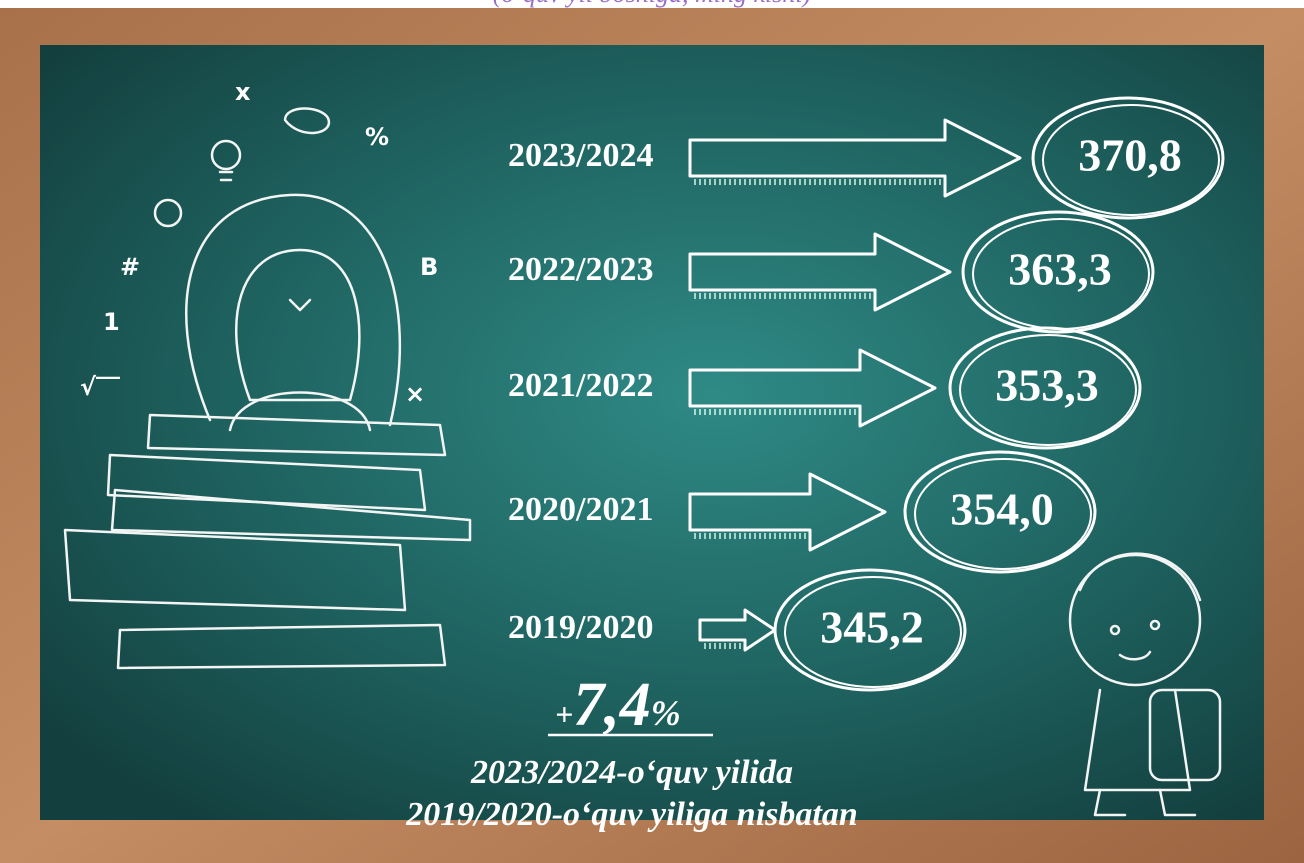 Image resolution: width=1304 pixels, height=863 pixels. What do you see at coordinates (580, 385) in the screenshot?
I see `year-label: 2021/2022` at bounding box center [580, 385].